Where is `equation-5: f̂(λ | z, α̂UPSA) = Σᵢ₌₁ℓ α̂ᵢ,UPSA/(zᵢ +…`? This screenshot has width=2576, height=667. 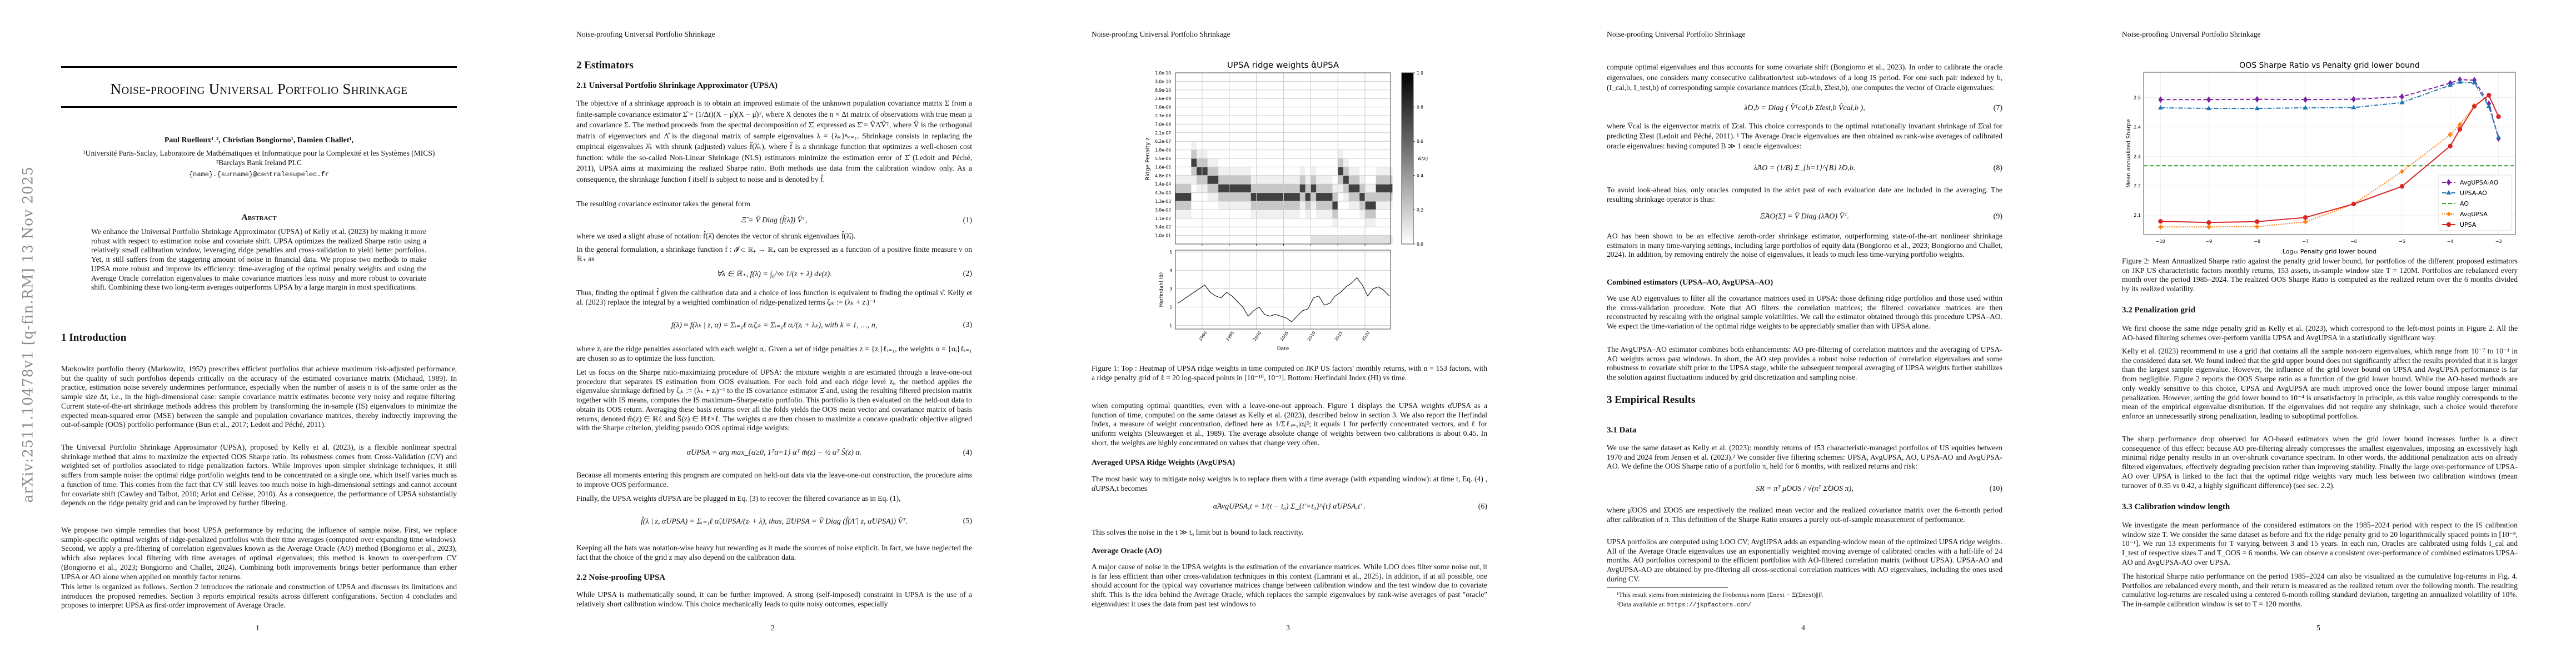
equation-5: f̂(λ | z, α̂UPSA) = Σᵢ₌₁ℓ α̂ᵢ,UPSA/(zᵢ +… is located at coordinates (774, 521).